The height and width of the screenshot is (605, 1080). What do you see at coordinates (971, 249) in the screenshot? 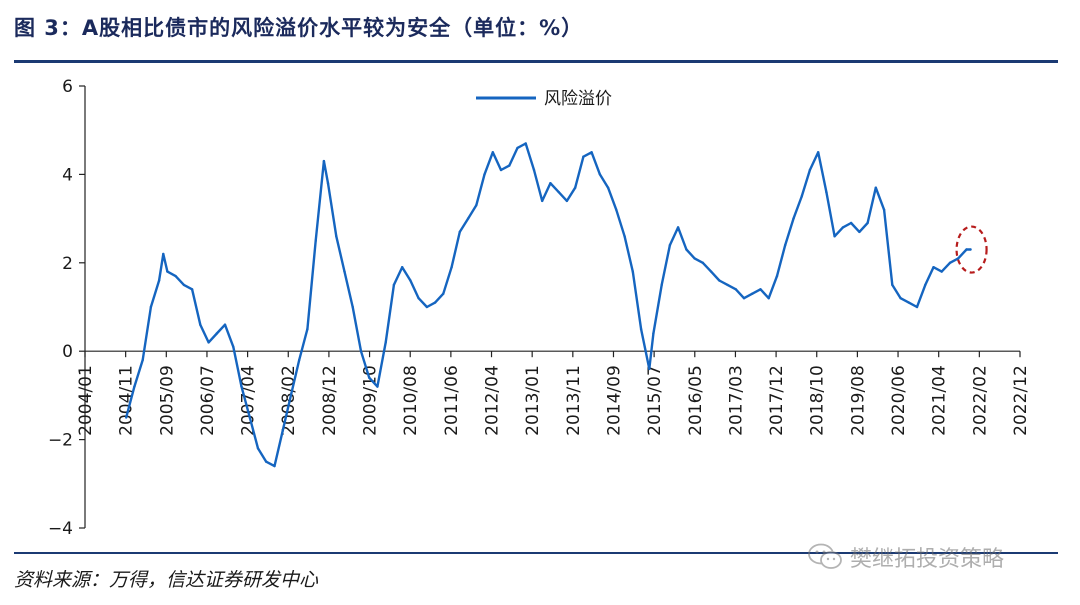
I see `highlight-ellipse` at bounding box center [971, 249].